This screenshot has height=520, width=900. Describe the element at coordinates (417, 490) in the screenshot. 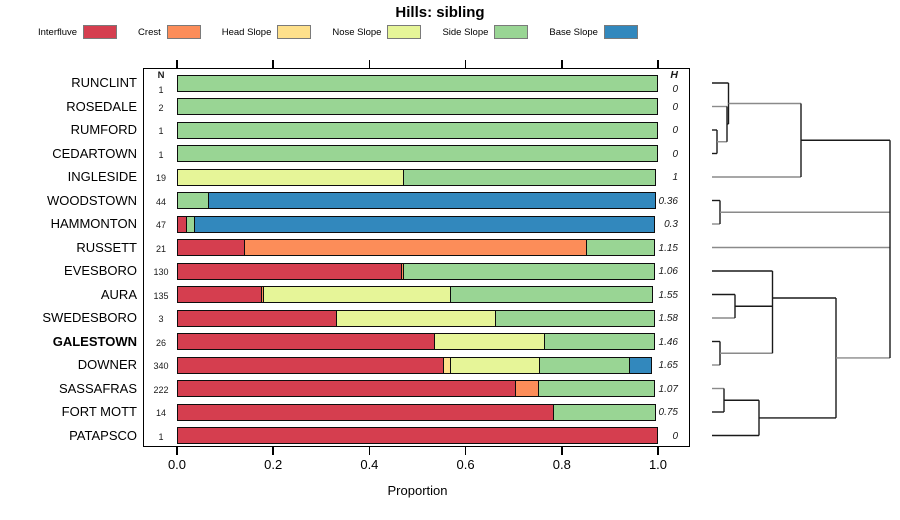

I see `x-axis-title: Proportion` at that location.